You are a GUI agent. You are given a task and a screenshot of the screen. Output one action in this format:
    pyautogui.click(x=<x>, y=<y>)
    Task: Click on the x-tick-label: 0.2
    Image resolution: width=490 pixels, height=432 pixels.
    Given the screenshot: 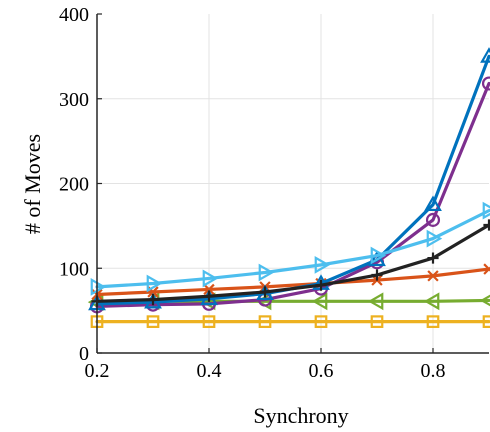 What is the action you would take?
    pyautogui.click(x=97, y=371)
    